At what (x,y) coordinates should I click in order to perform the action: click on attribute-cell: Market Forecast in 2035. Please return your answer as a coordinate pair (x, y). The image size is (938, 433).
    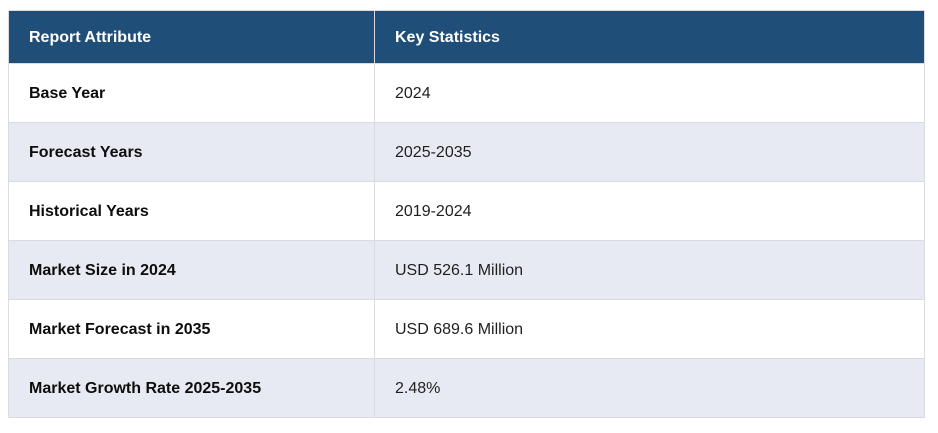
    Looking at the image, I should click on (191, 329).